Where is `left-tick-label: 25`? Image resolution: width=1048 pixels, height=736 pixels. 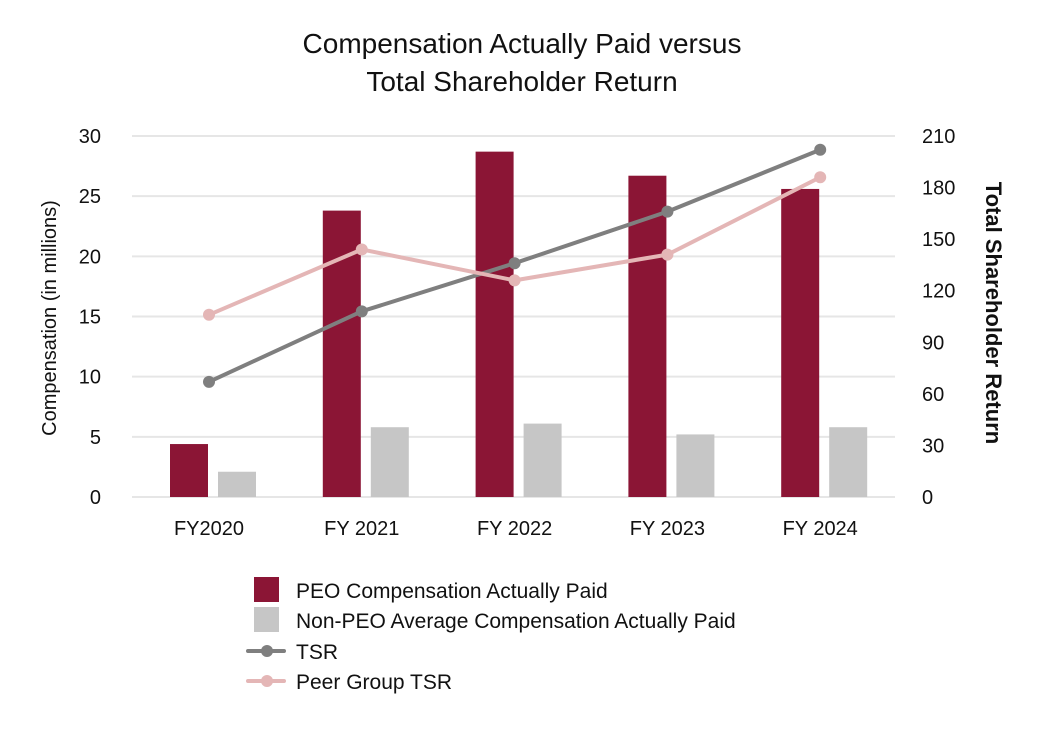 left-tick-label: 25 is located at coordinates (90, 197).